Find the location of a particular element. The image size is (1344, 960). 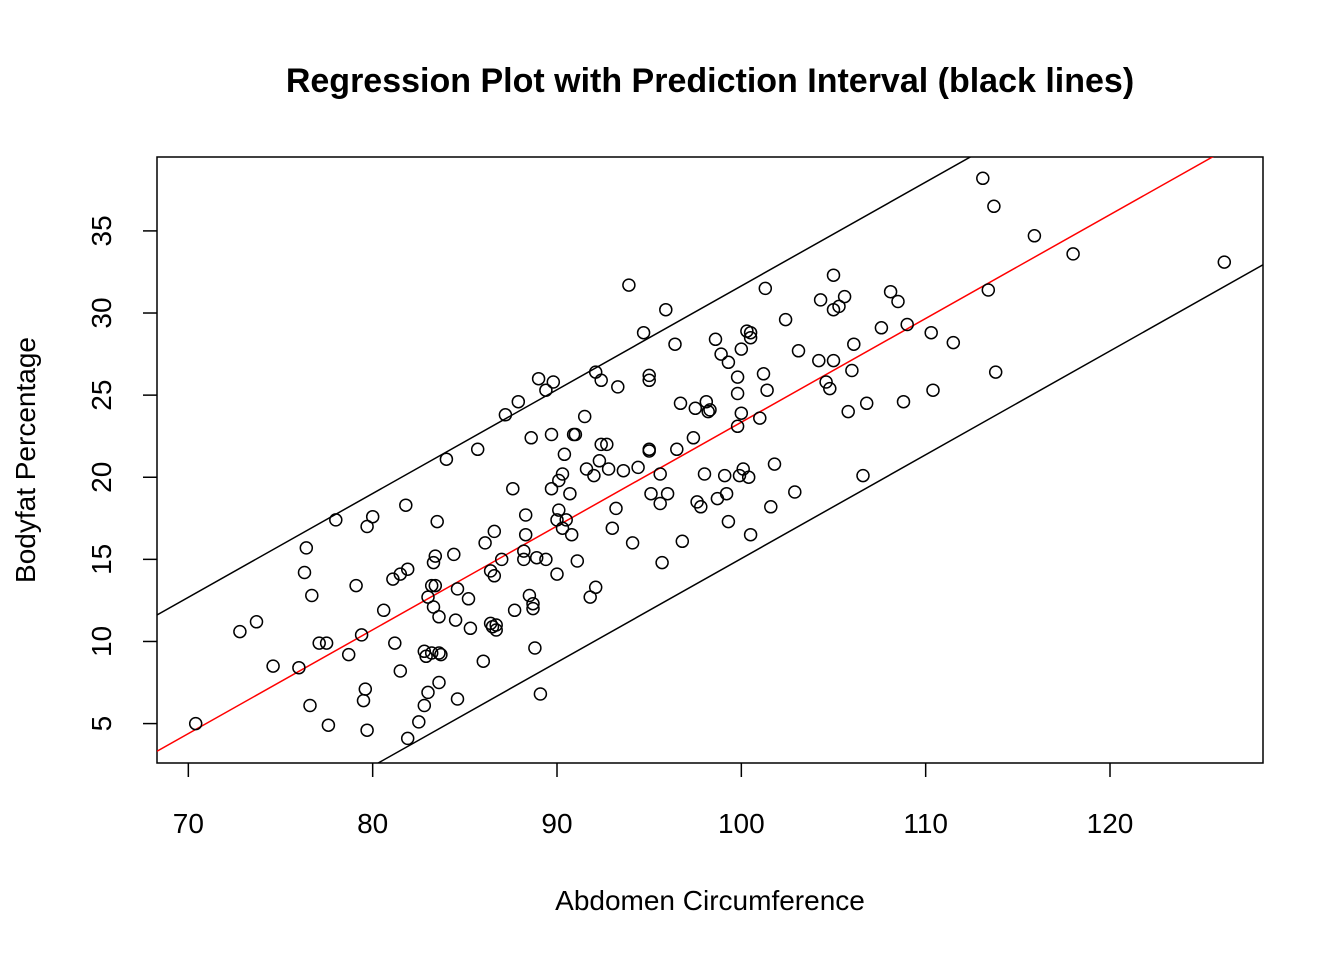

x-axis-label: Abdomen Circumference is located at coordinates (710, 900).